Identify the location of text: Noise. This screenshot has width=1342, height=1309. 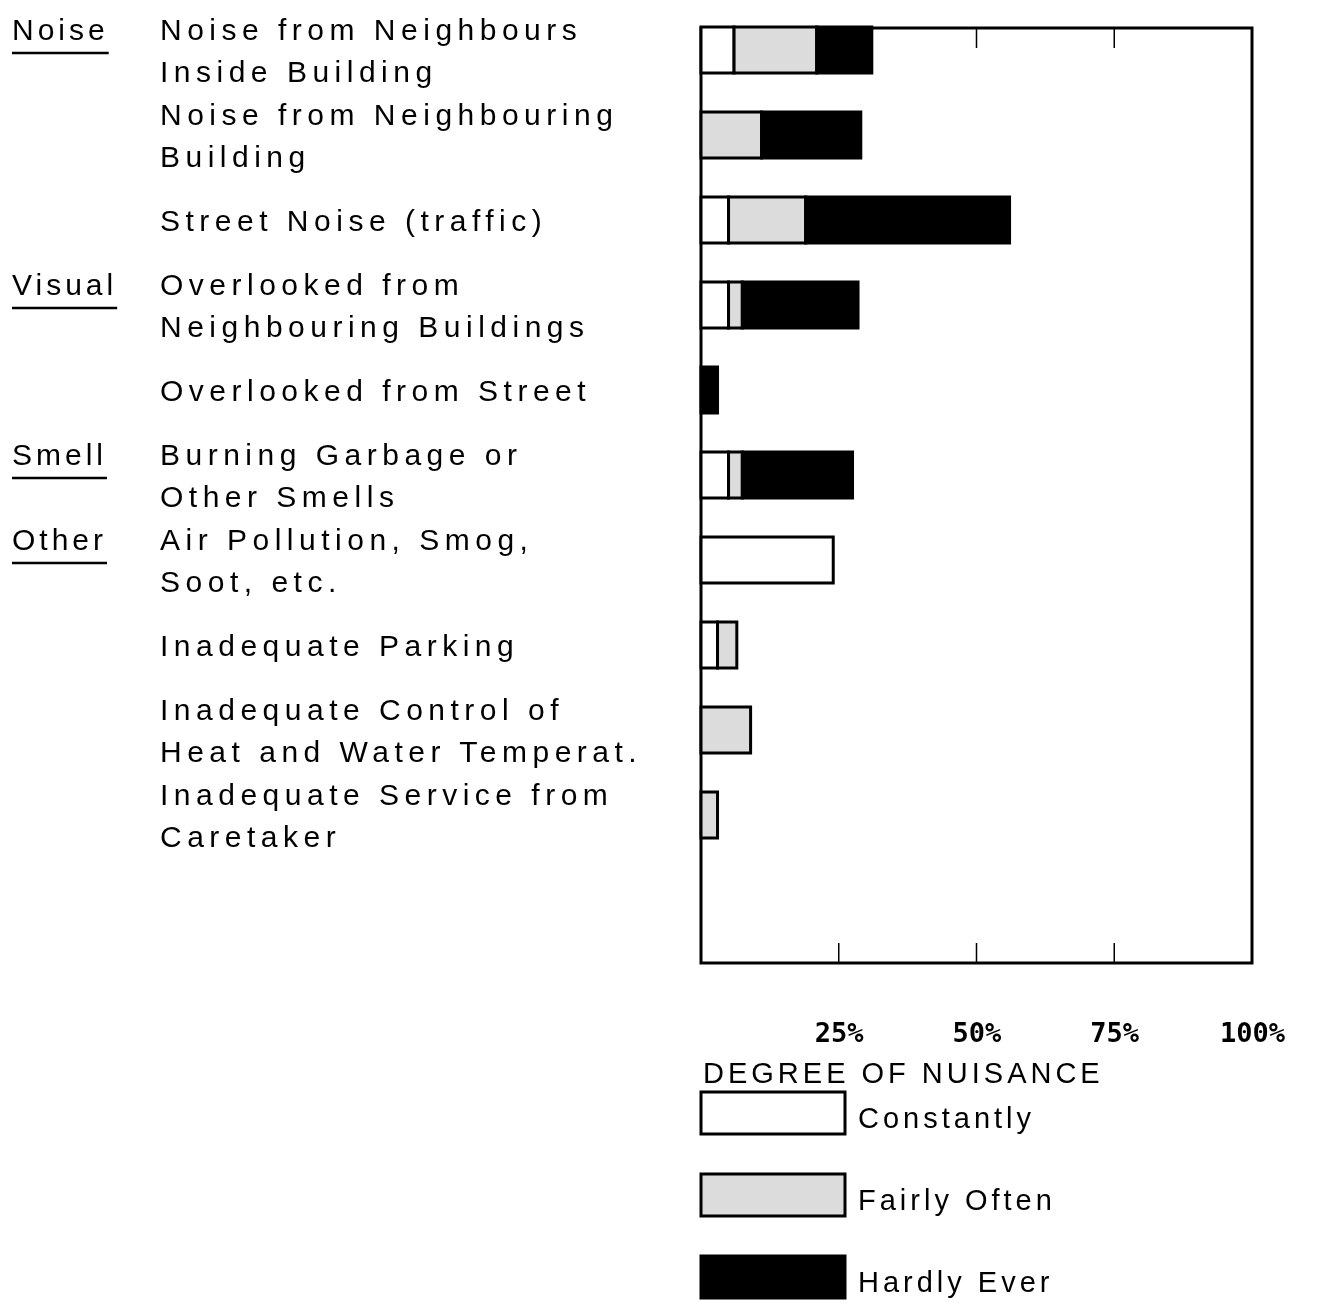
(60, 29).